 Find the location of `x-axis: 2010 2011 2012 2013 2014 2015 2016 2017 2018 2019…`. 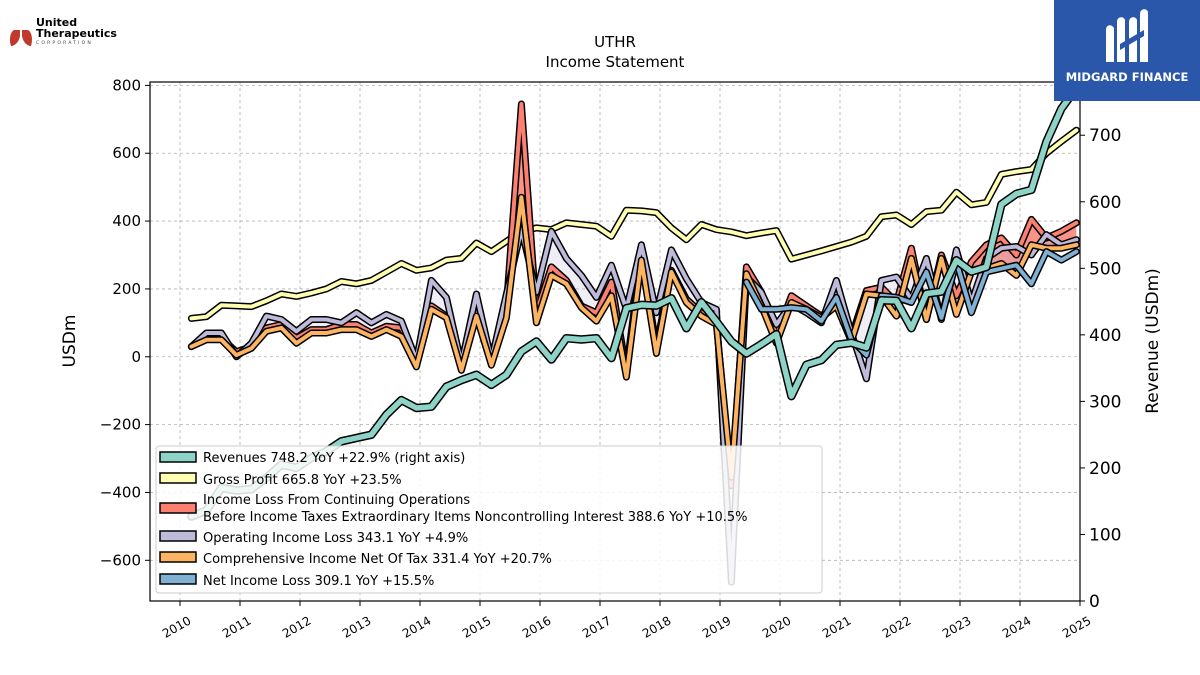

x-axis: 2010 2011 2012 2013 2014 2015 2016 2017 2018 2019… is located at coordinates (627, 621).